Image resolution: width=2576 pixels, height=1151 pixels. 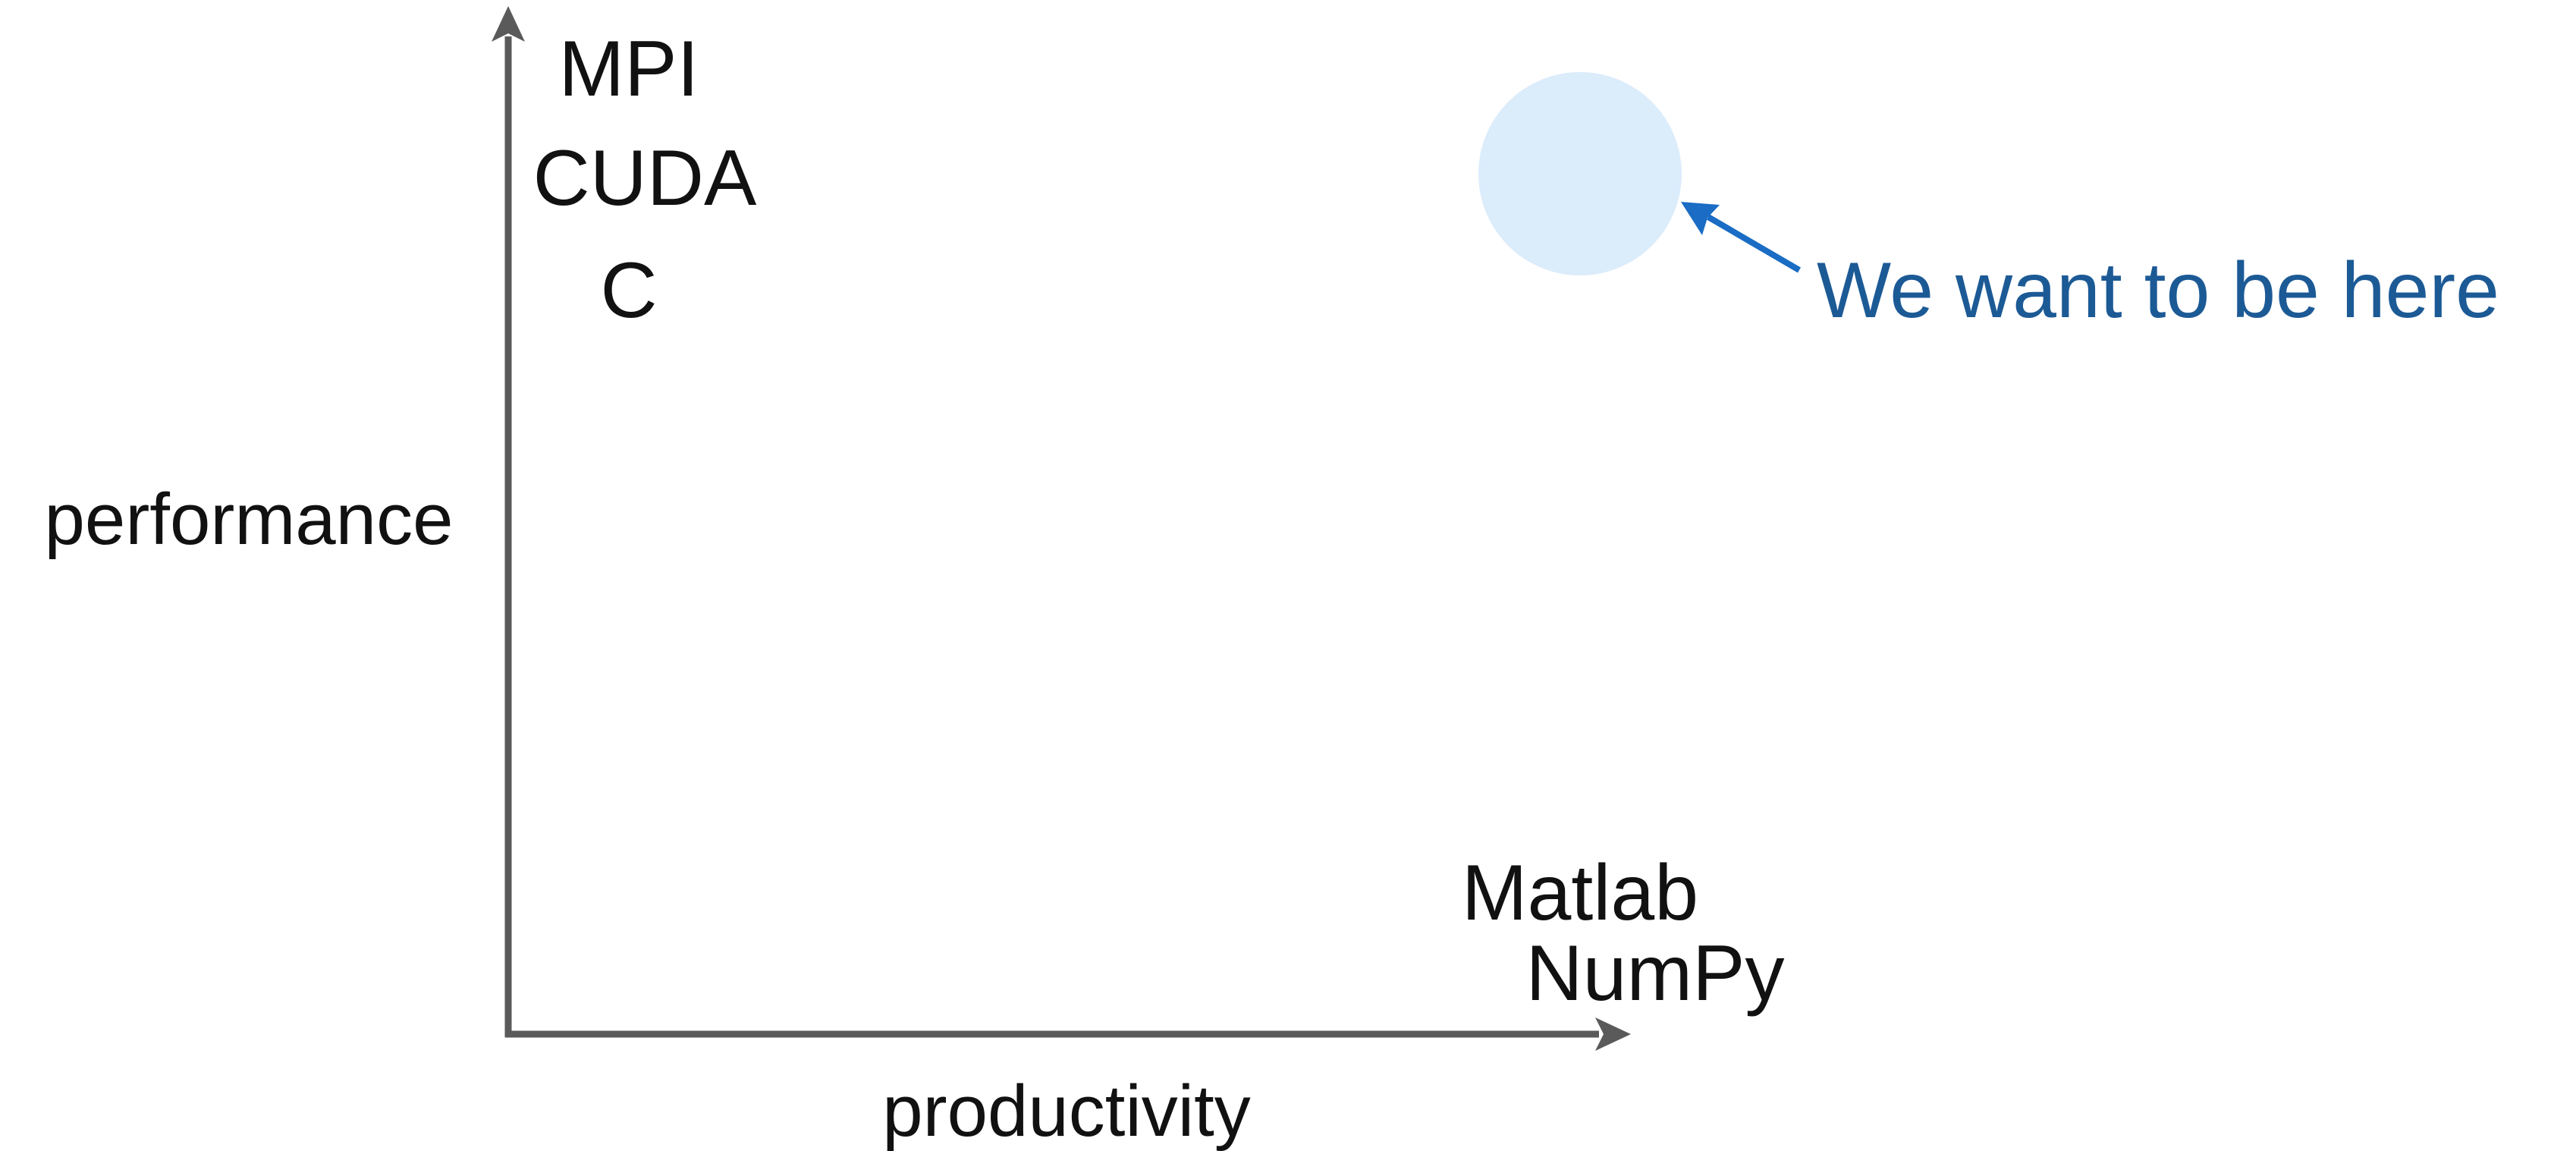 I want to click on annotation-arrowhead, so click(x=1700, y=218).